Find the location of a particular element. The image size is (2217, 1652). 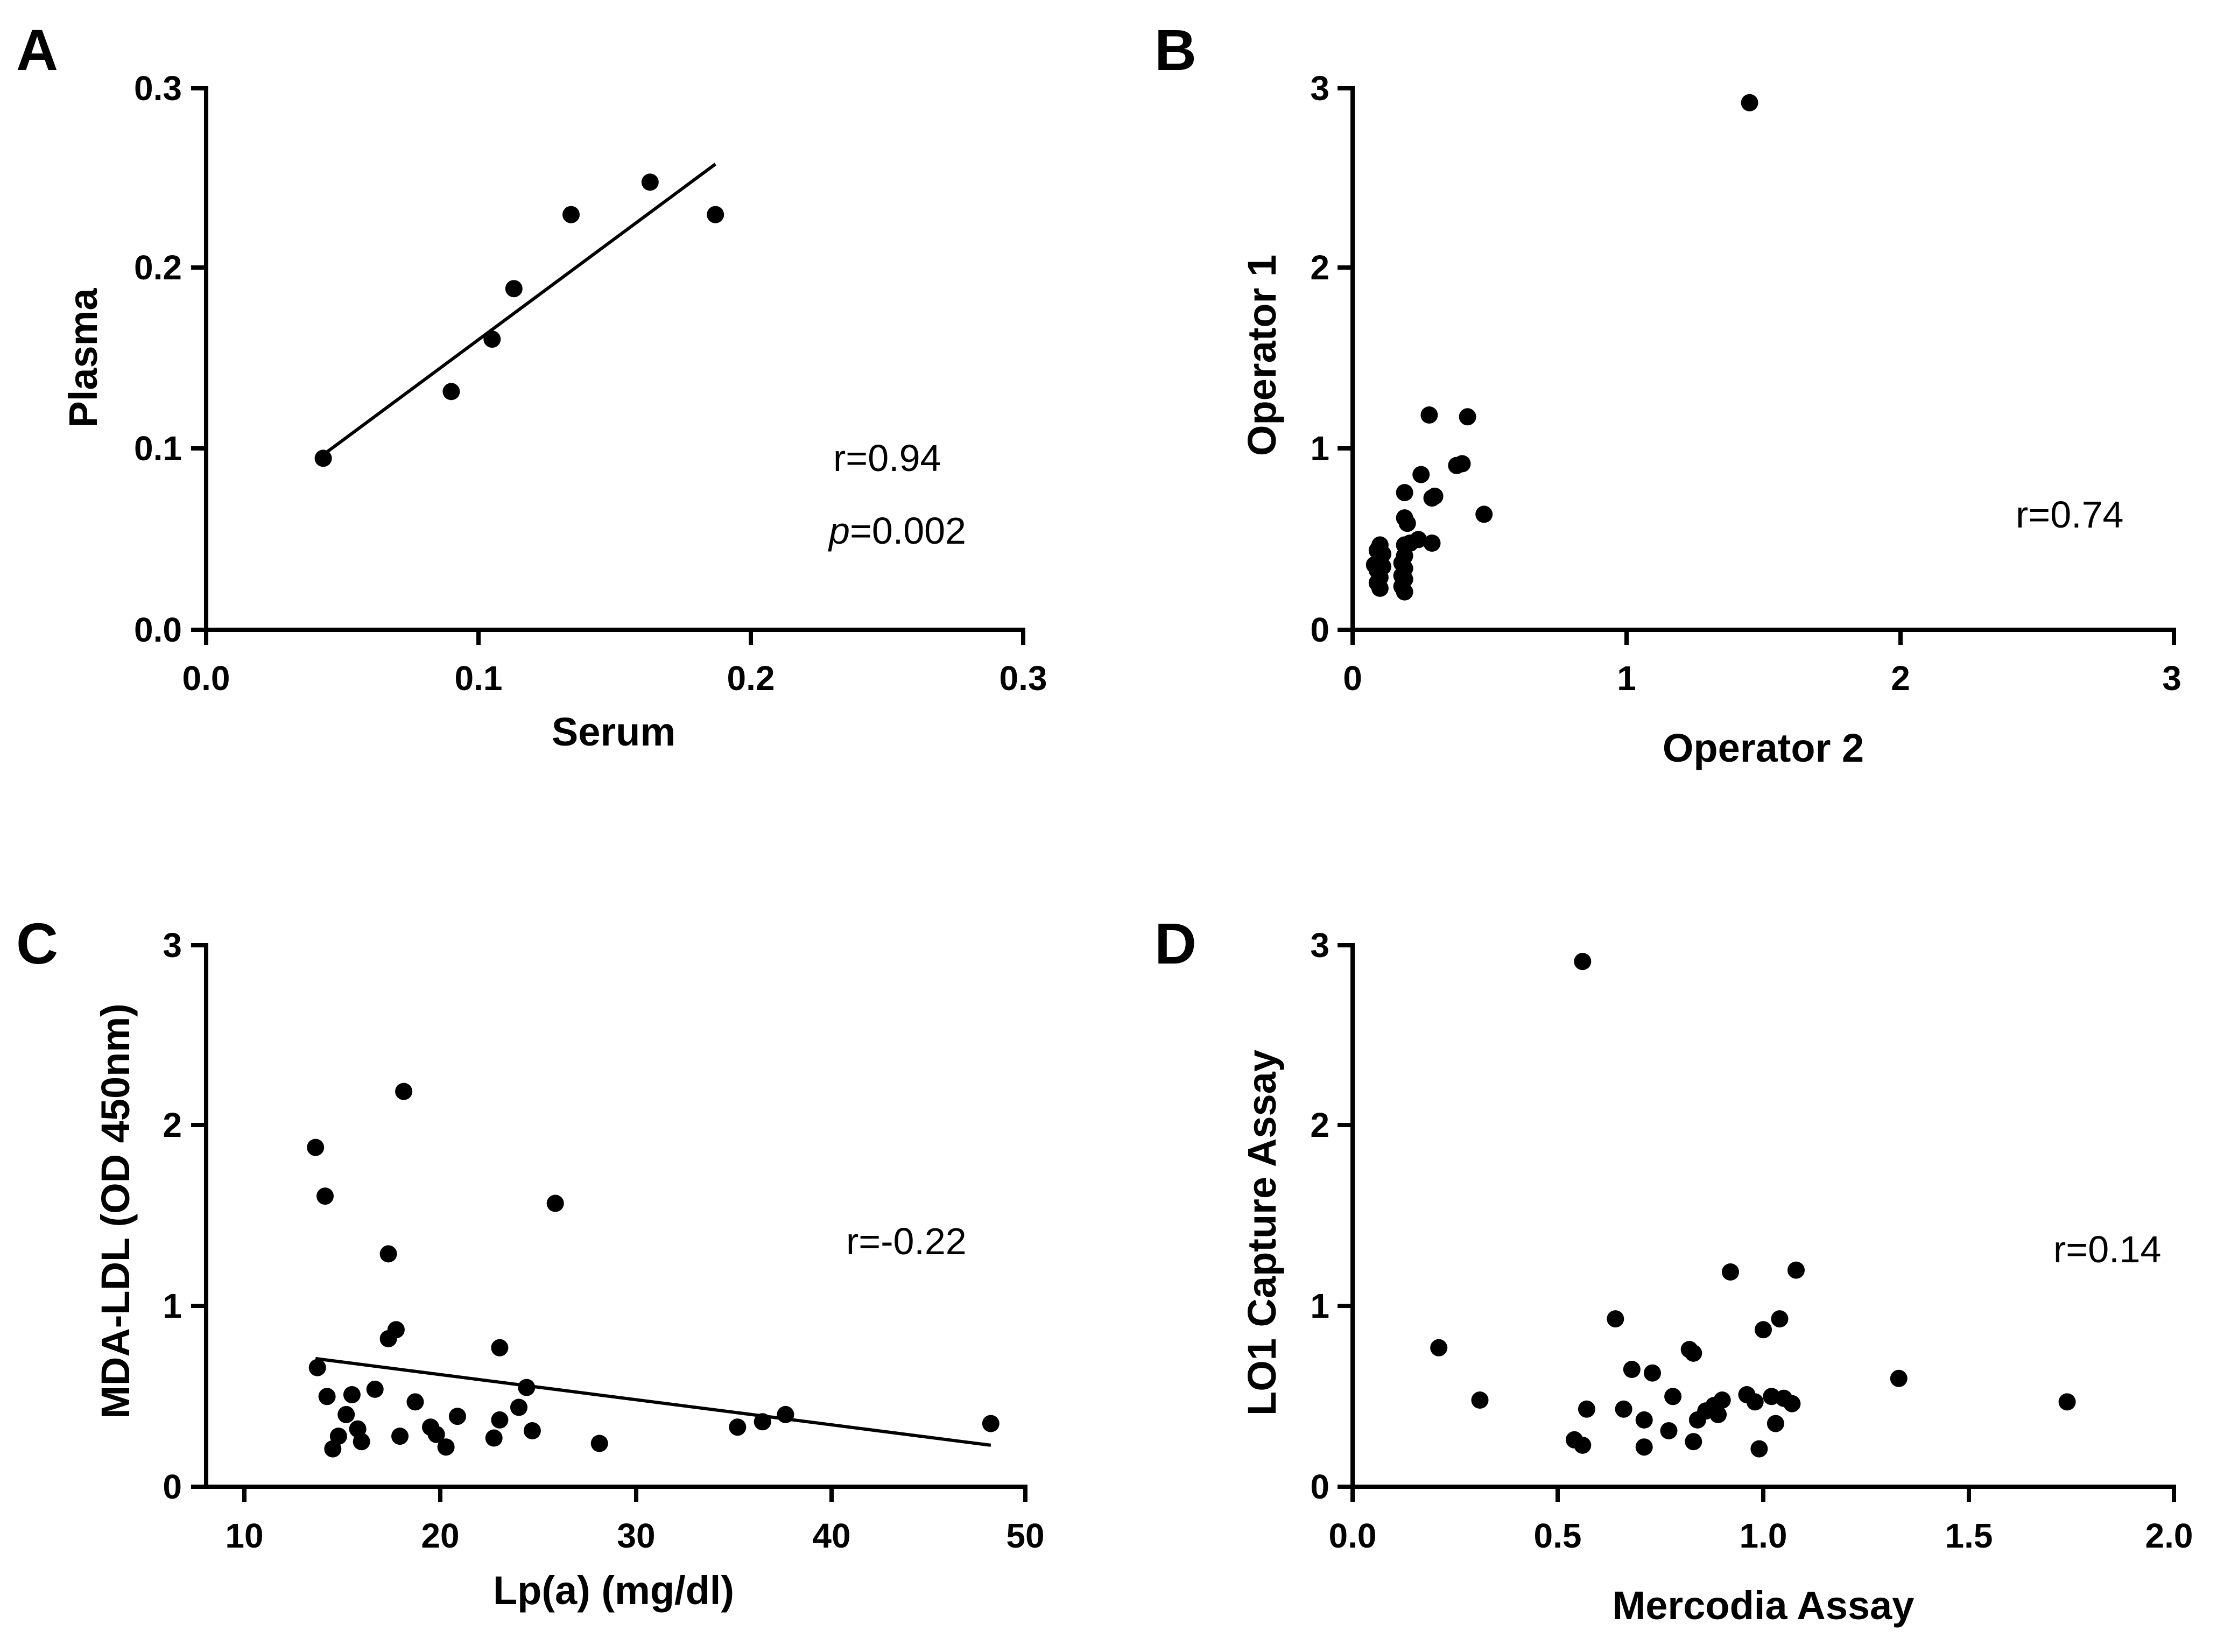

panel-a-r-annotation: r=0.94 is located at coordinates (887, 458).